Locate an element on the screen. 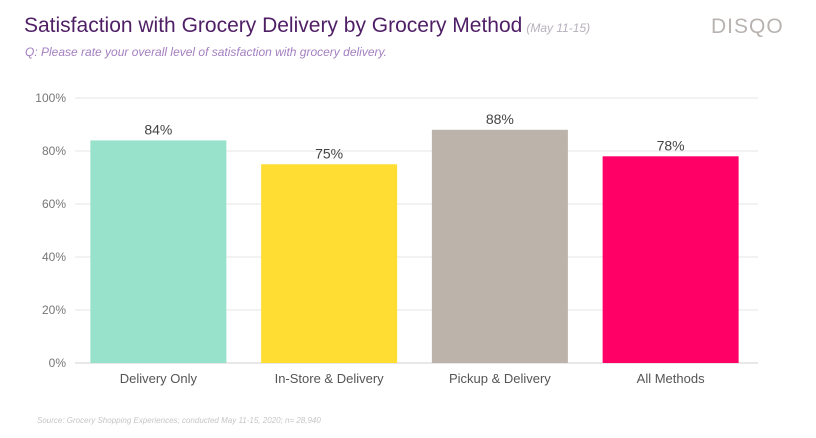 Image resolution: width=816 pixels, height=438 pixels. x-tick-label: Pickup & Delivery is located at coordinates (500, 378).